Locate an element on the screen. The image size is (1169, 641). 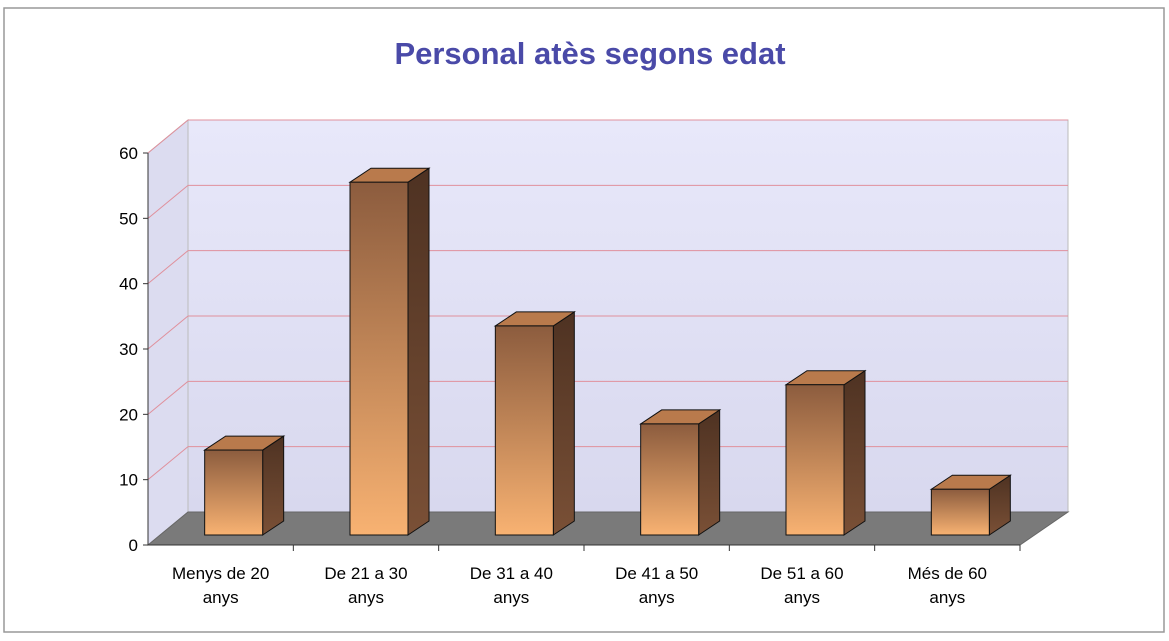
y-tick-label: 0 is located at coordinates (133, 545).